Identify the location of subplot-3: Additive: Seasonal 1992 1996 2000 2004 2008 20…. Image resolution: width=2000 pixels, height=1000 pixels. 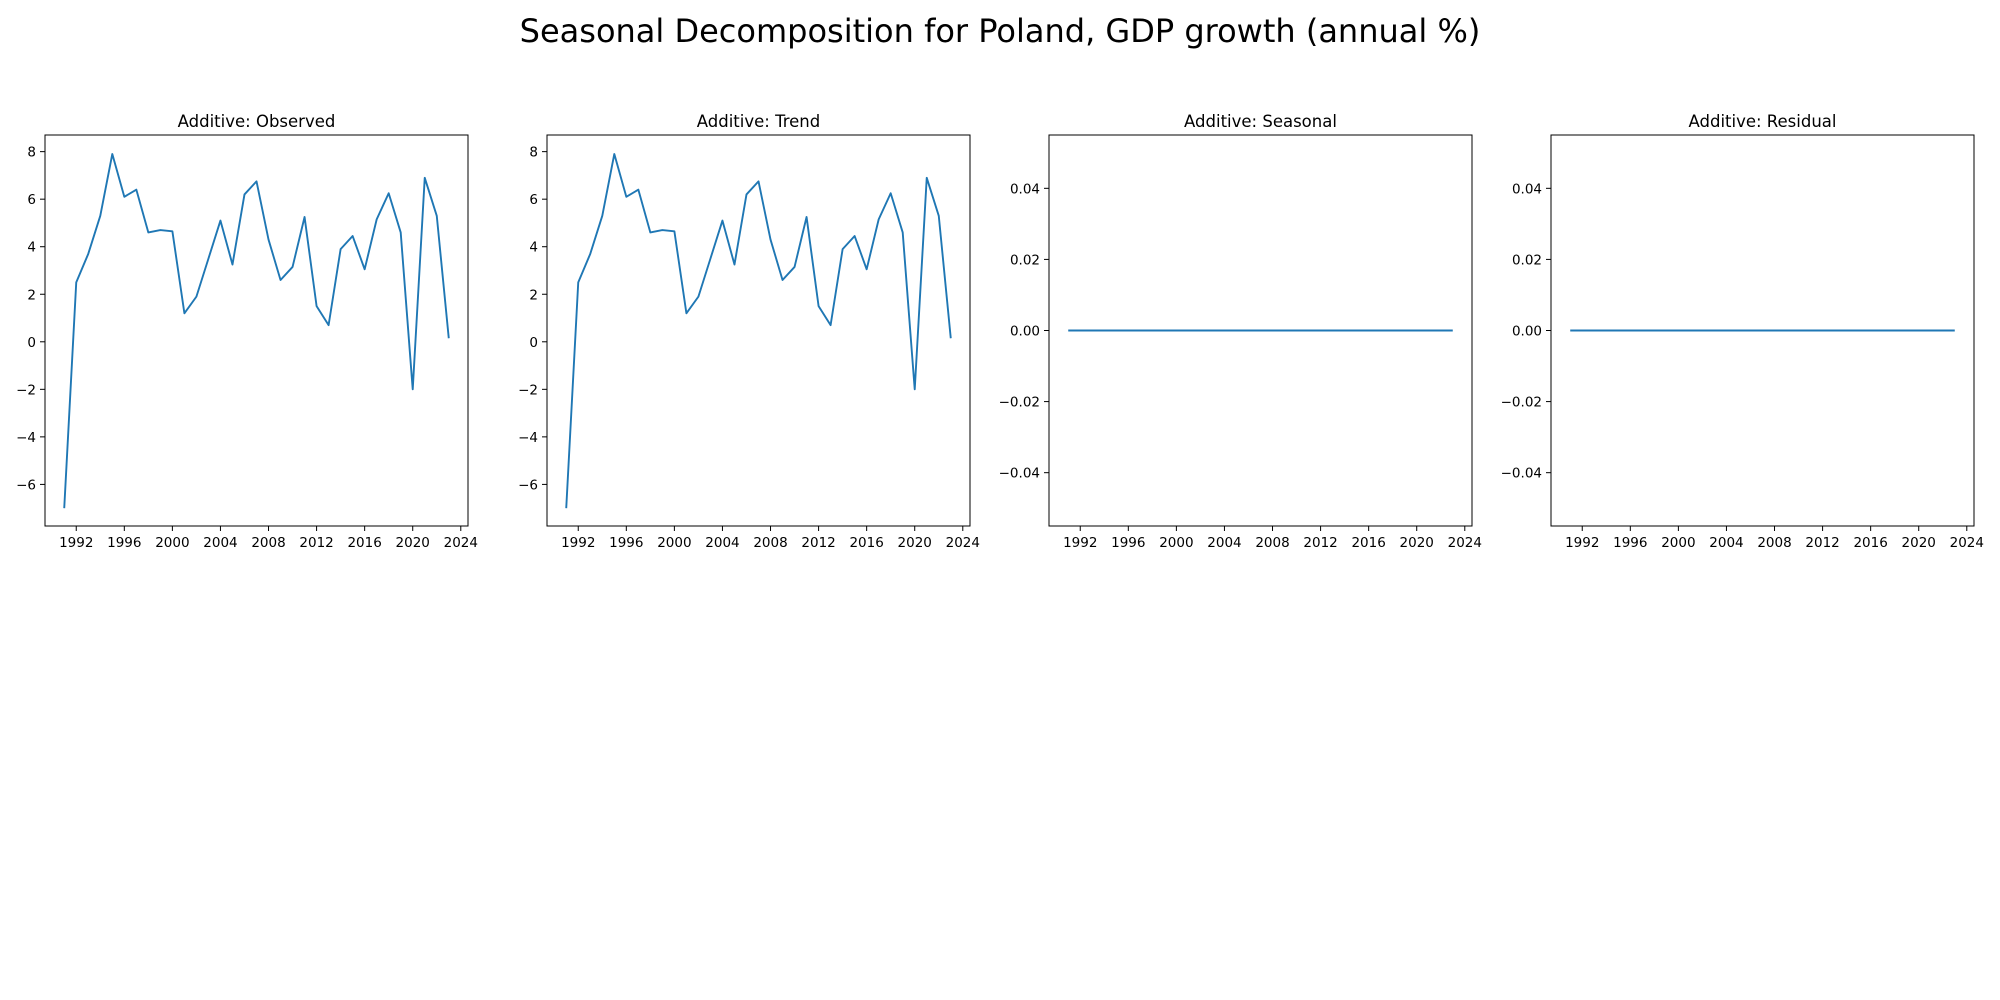
(1240, 331).